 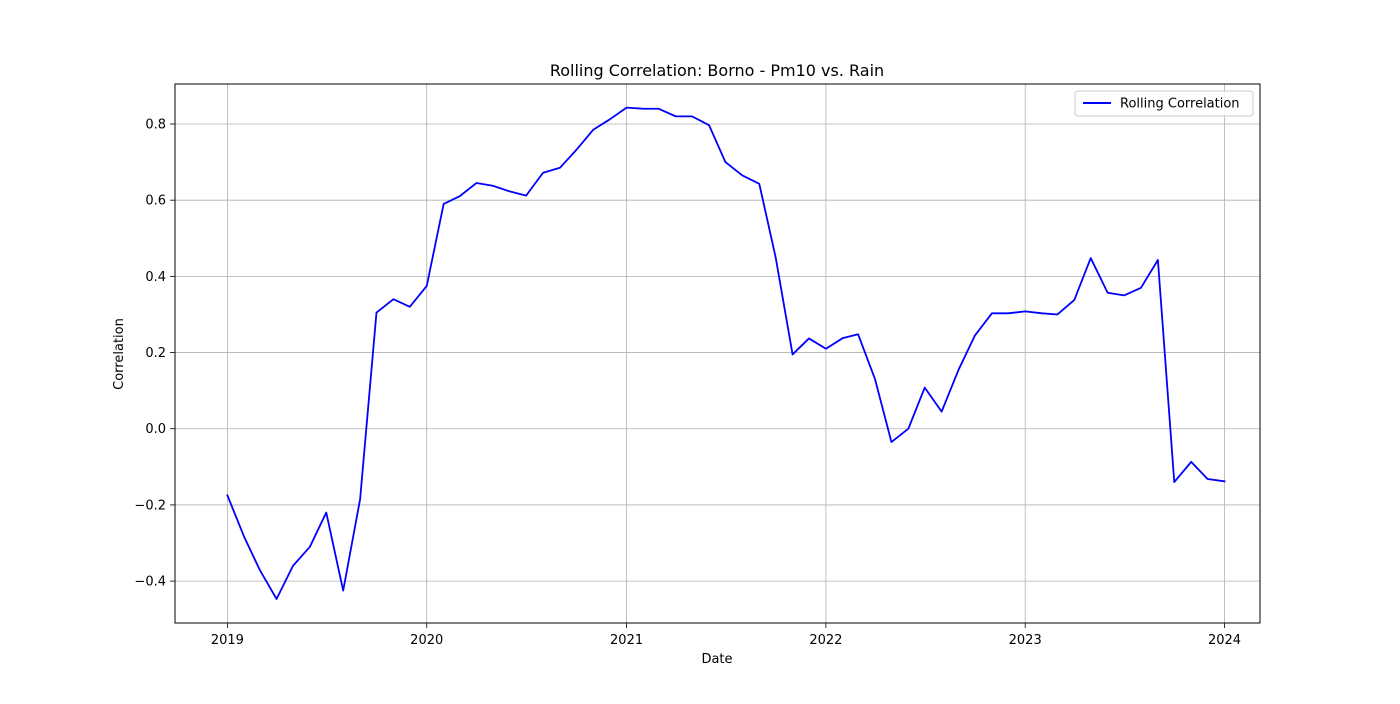 I want to click on y-tick-label: −0.4, so click(x=150, y=582).